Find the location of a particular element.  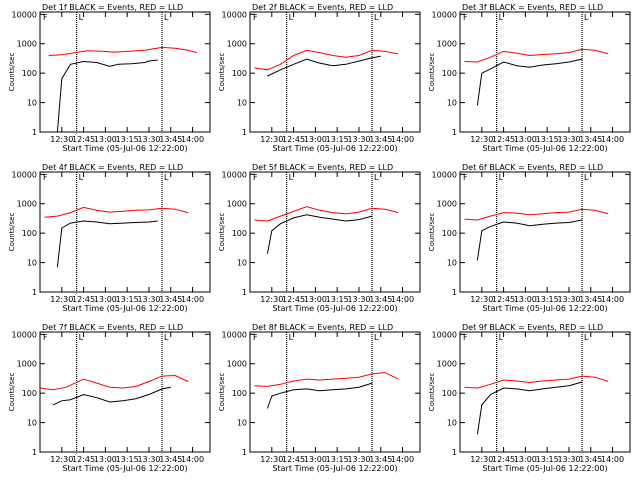

panel-title: Det 1f BLACK = Events, RED = LLD is located at coordinates (112, 7).